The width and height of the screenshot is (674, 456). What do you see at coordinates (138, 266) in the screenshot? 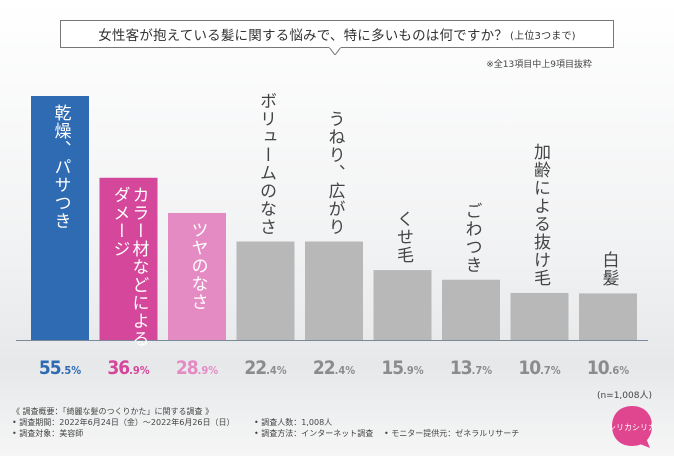
I see `category-label-2-line-1: カラー材などによる` at bounding box center [138, 266].